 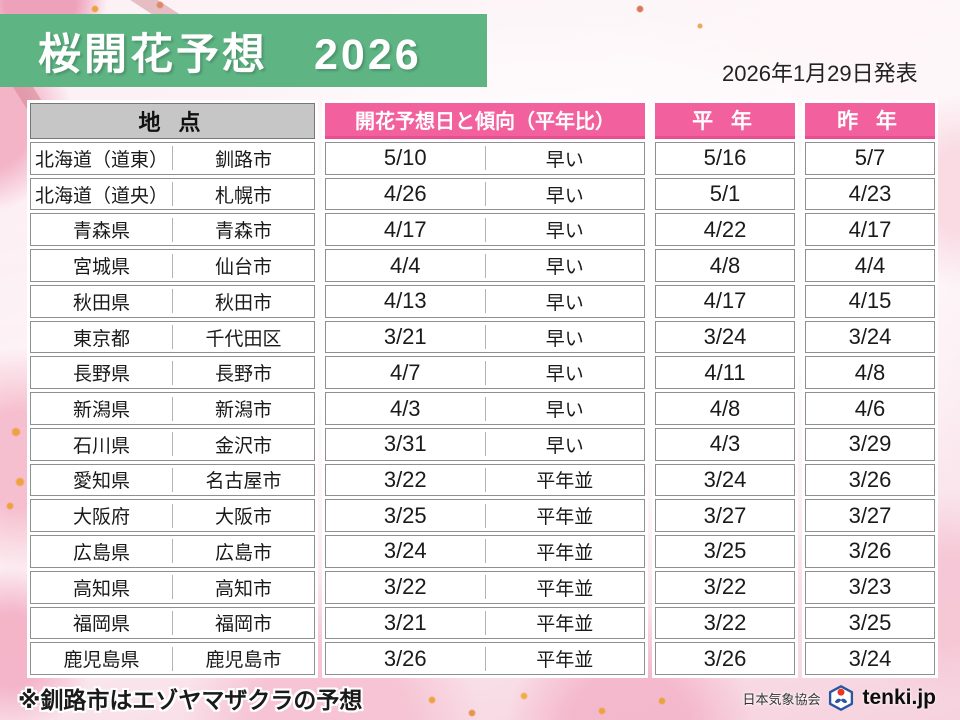 What do you see at coordinates (485, 194) in the screenshot?
I see `forecast-row: 4/26 早い` at bounding box center [485, 194].